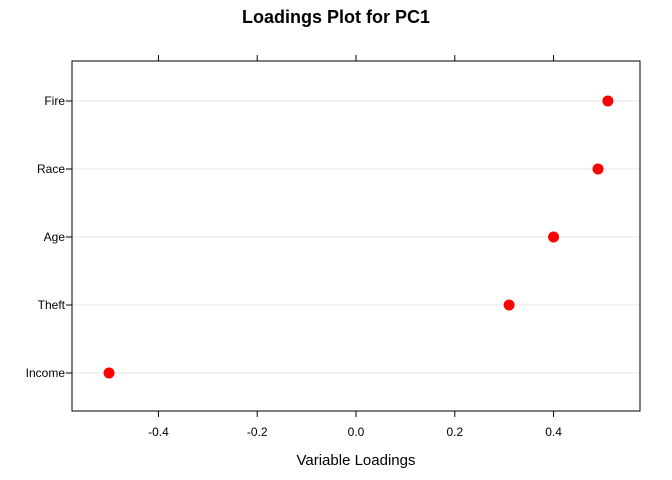 Image resolution: width=672 pixels, height=480 pixels. Describe the element at coordinates (598, 169) in the screenshot. I see `point-race` at that location.